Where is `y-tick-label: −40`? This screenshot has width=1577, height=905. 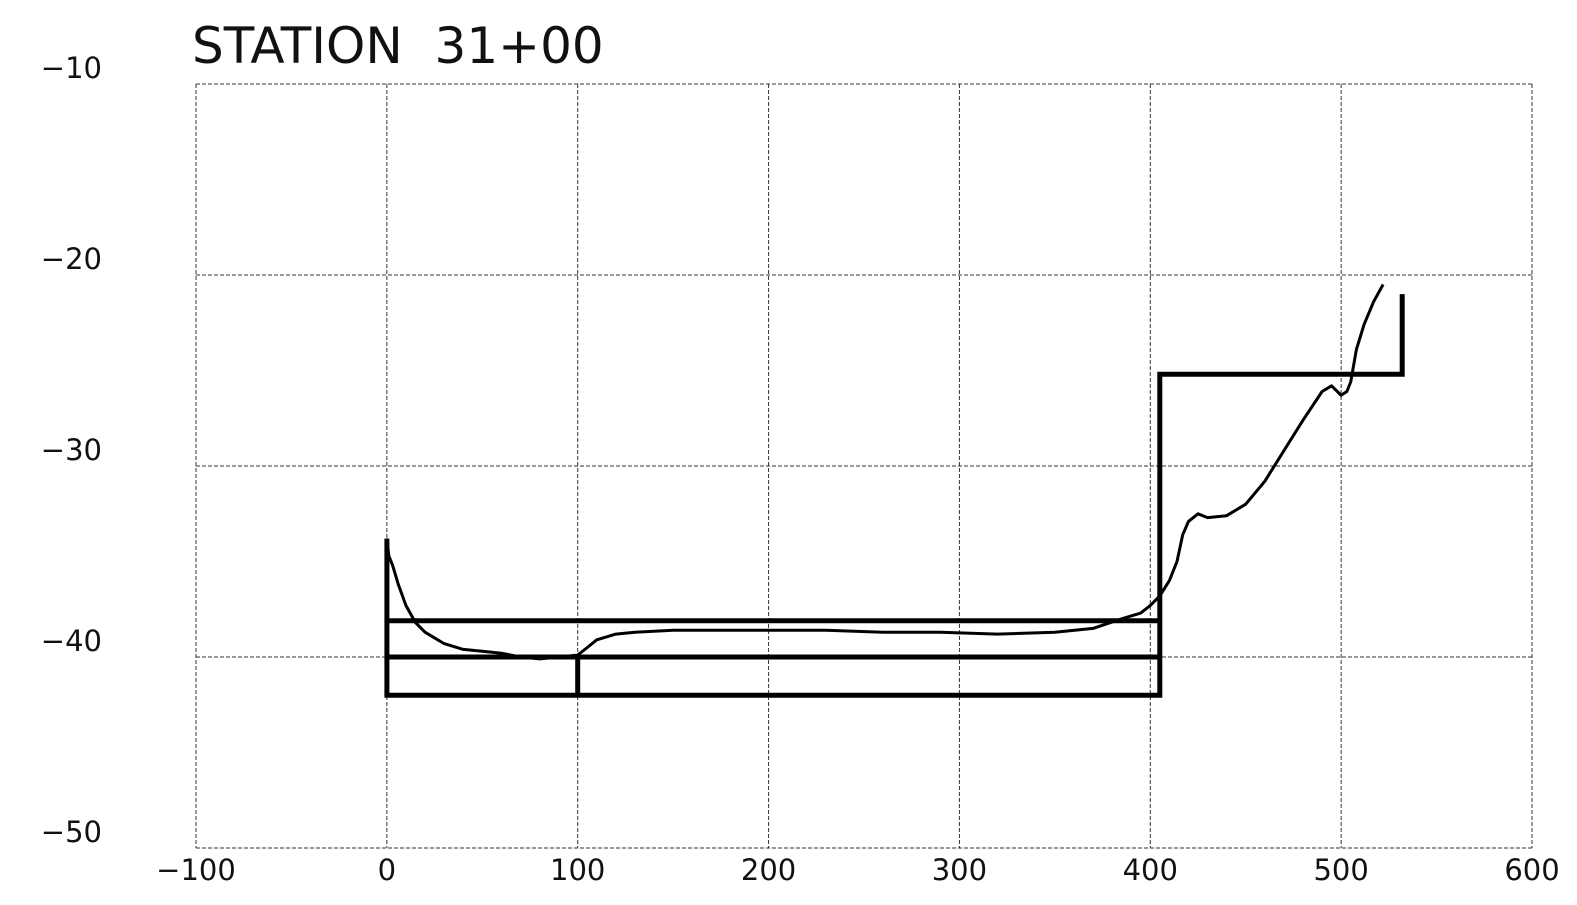 y-tick-label: −40 is located at coordinates (71, 641).